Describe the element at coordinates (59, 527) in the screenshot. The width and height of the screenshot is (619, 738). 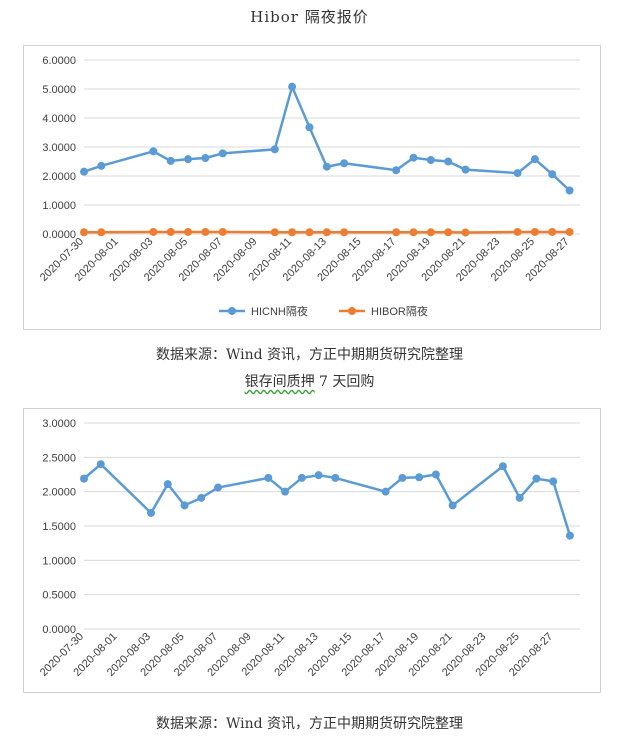
I see `y-tick-label: 1.5000` at that location.